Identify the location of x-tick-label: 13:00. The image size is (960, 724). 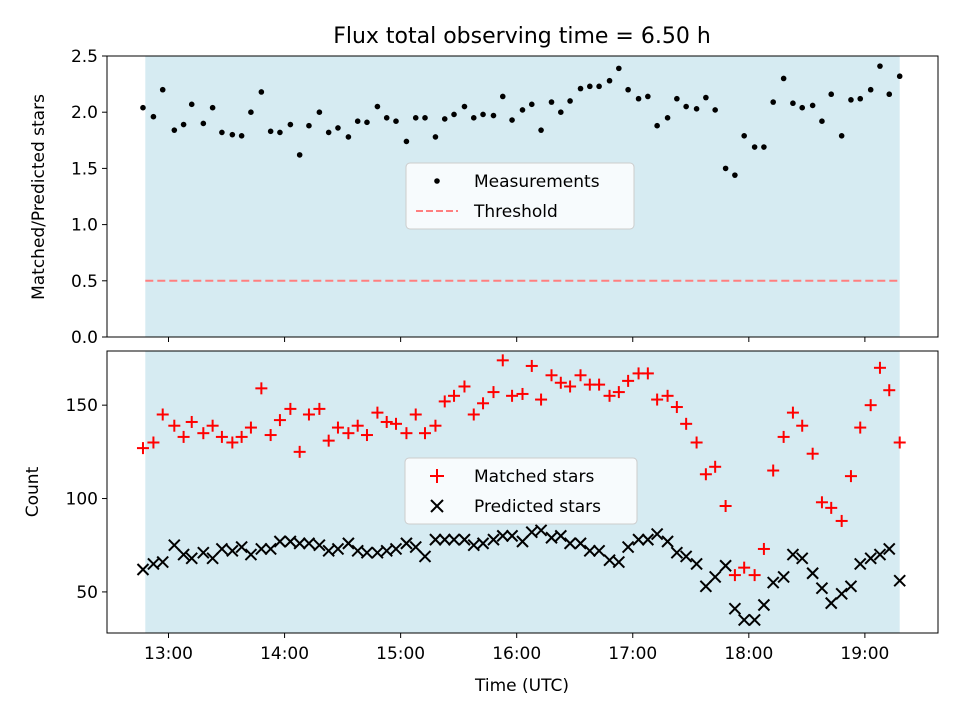
(168, 654).